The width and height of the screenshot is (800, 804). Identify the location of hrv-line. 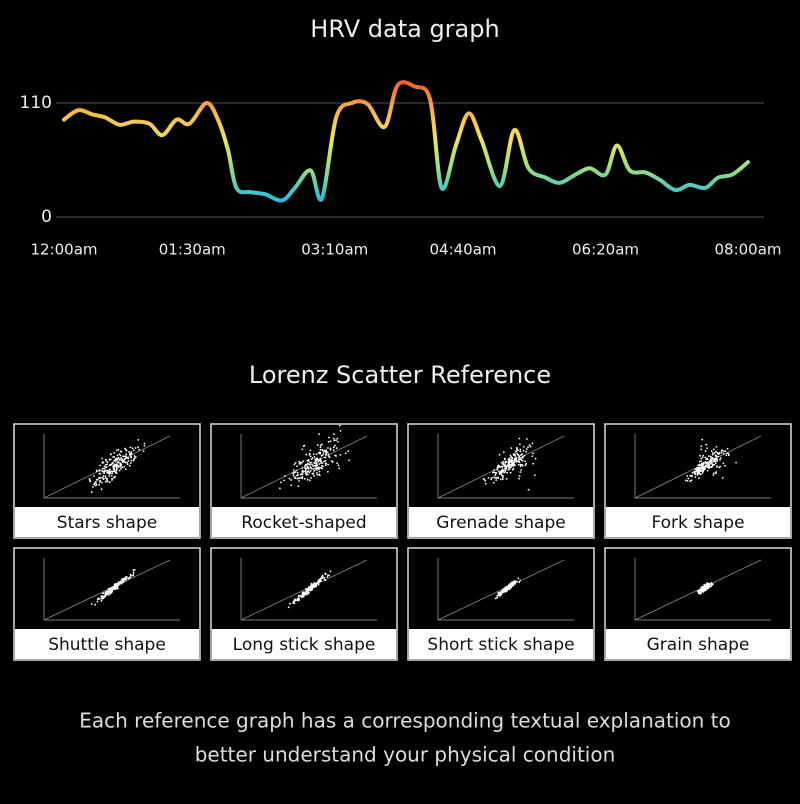
(406, 141).